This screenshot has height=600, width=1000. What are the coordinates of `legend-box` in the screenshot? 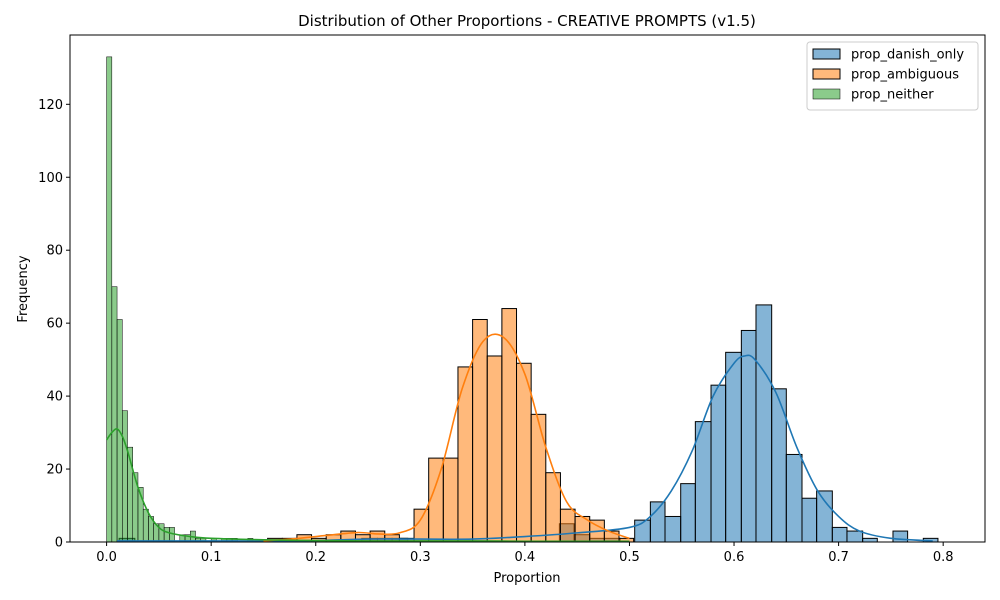 It's located at (892, 76).